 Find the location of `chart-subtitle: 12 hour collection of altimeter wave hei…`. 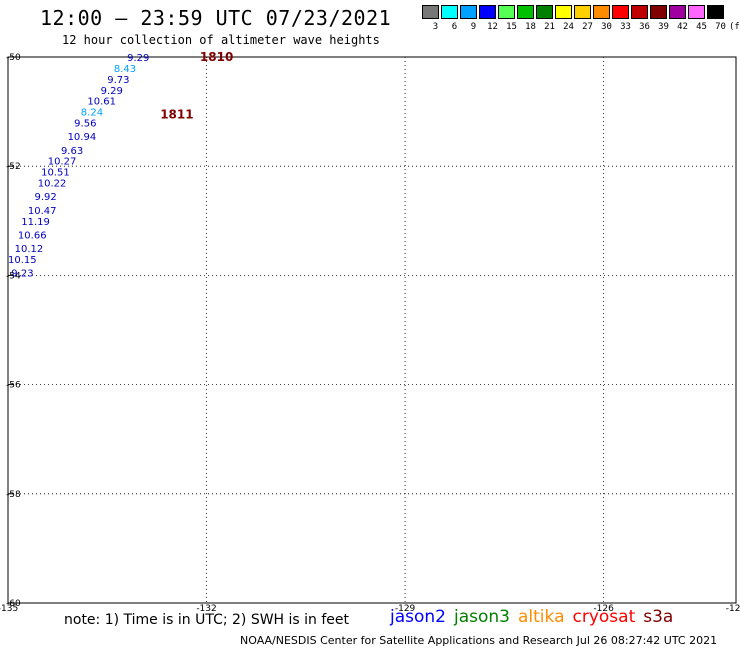

chart-subtitle: 12 hour collection of altimeter wave hei… is located at coordinates (221, 40).